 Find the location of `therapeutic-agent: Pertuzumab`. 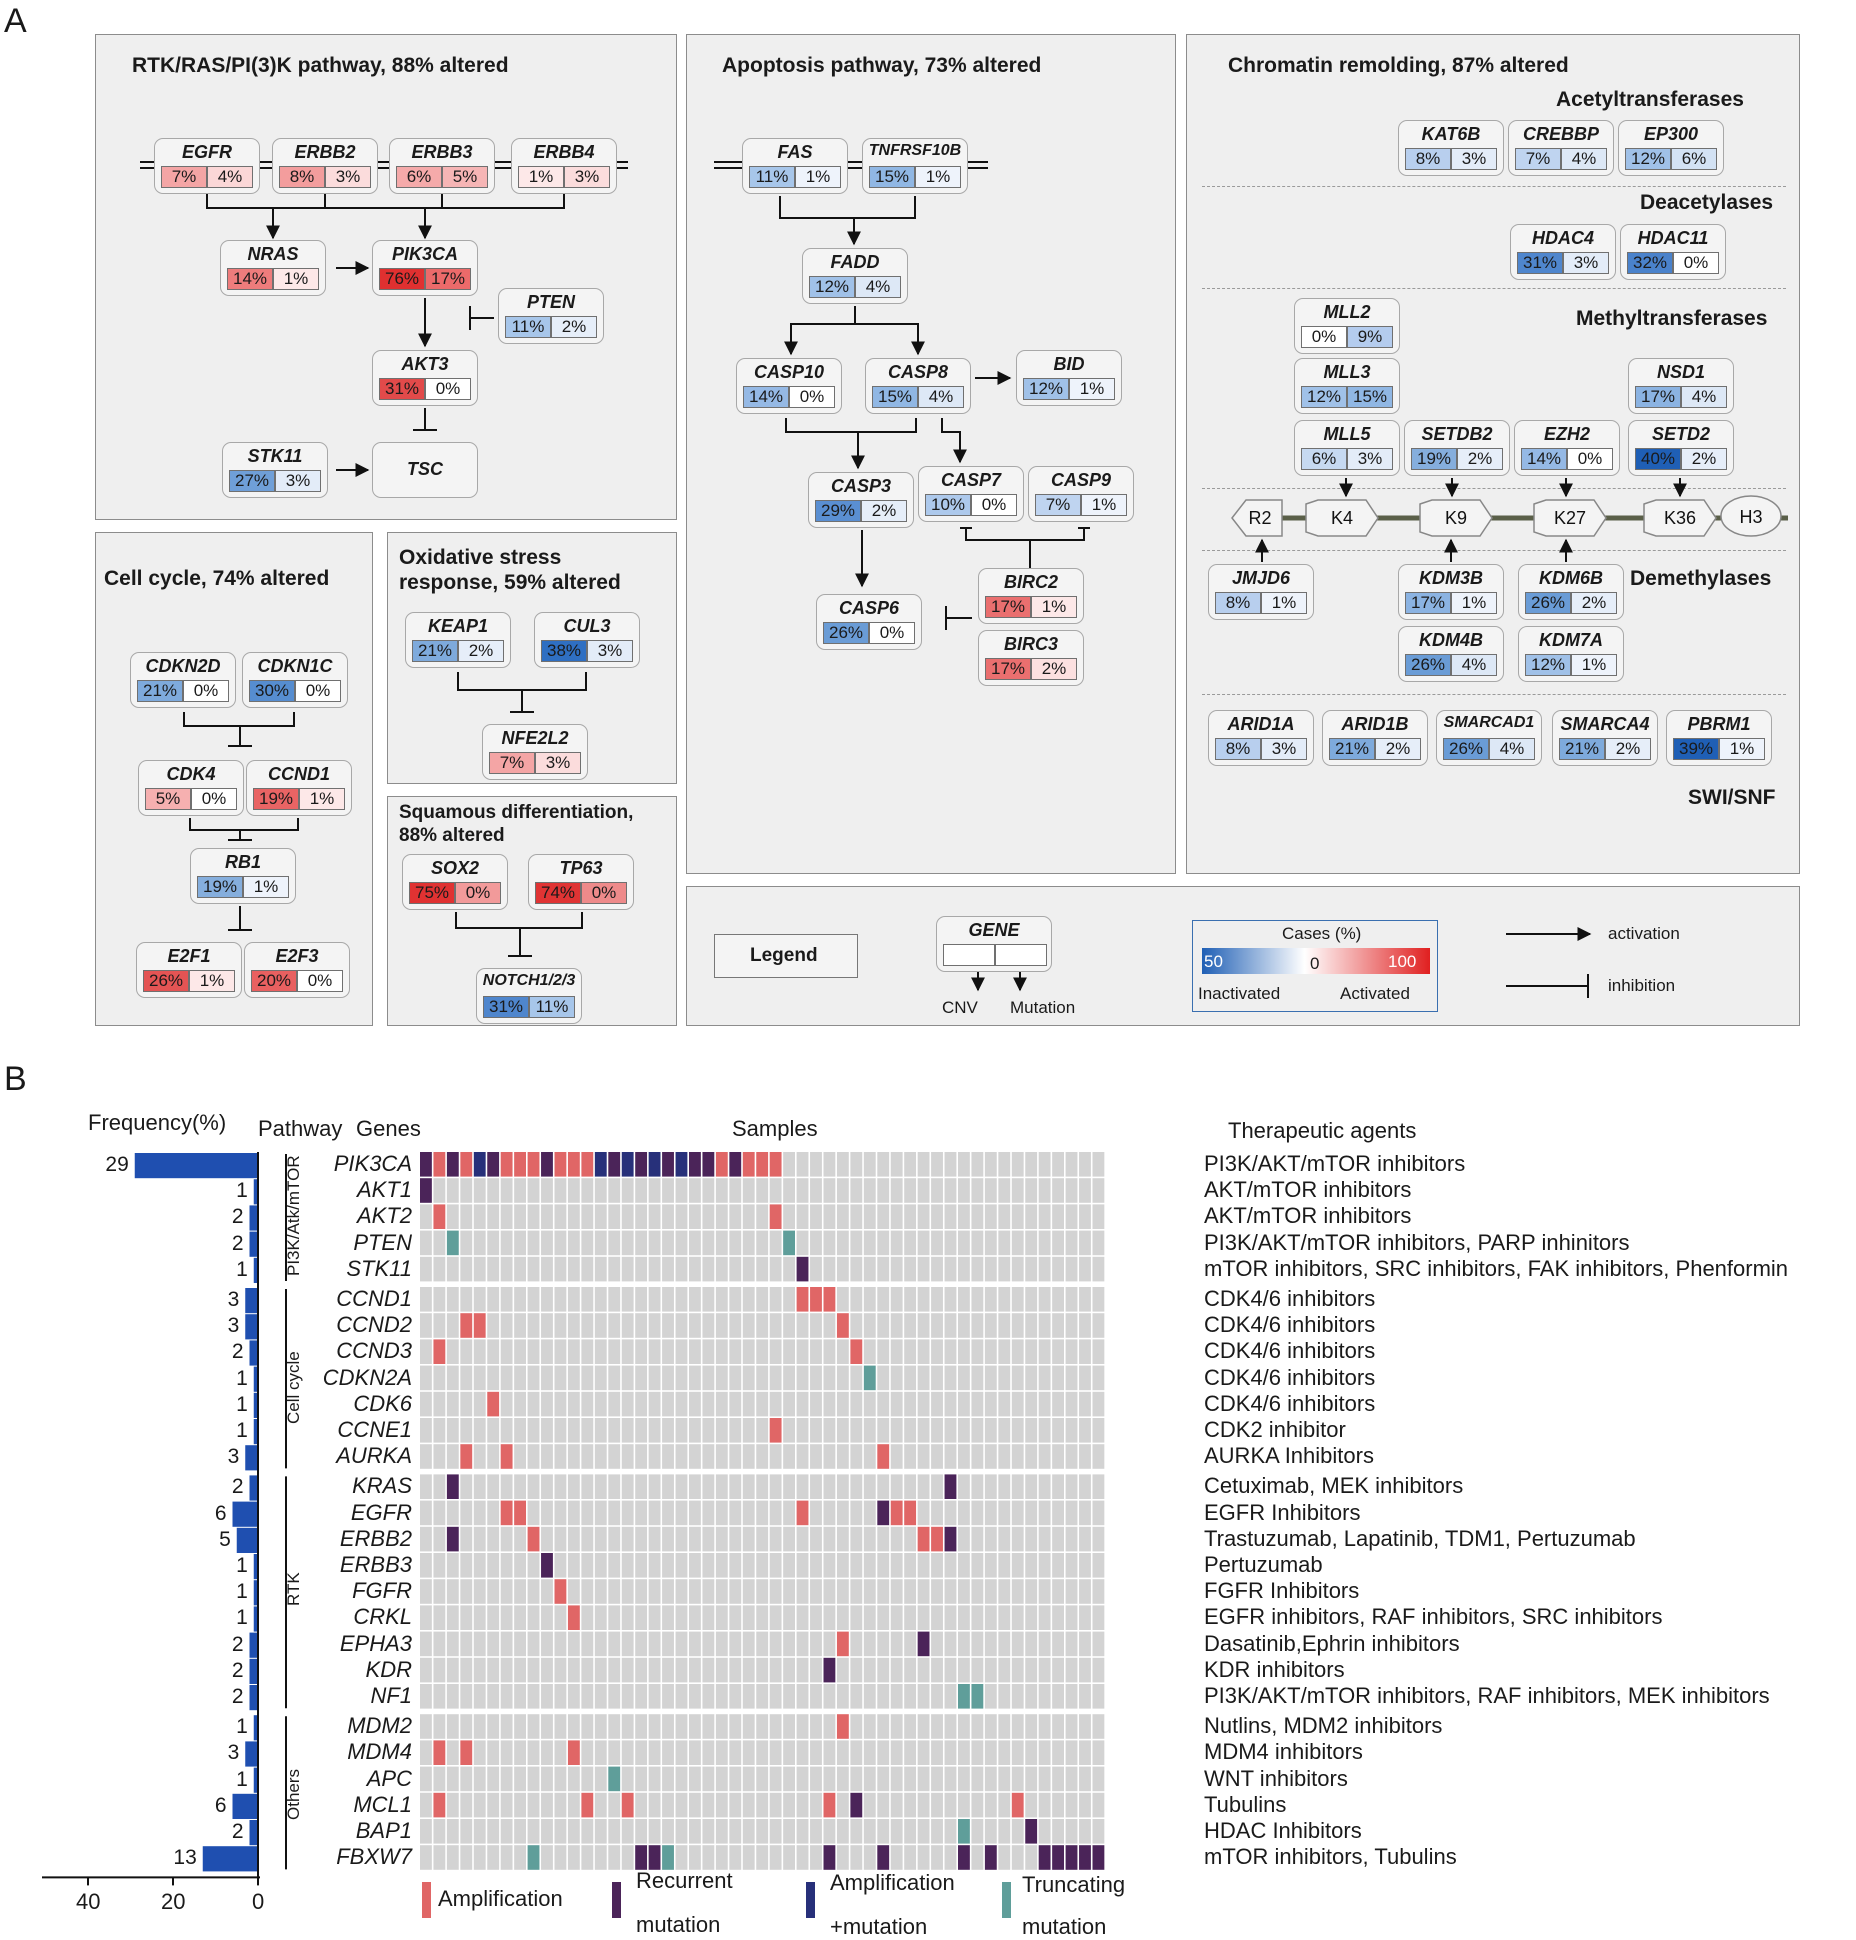

therapeutic-agent: Pertuzumab is located at coordinates (1263, 1564).